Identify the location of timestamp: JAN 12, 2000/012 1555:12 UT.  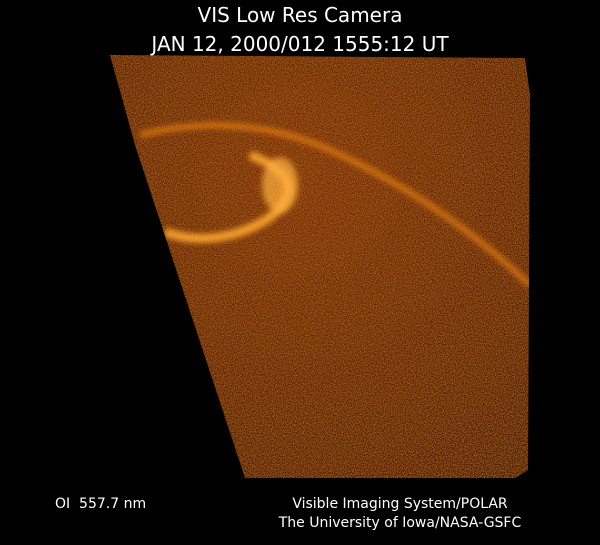
(299, 44).